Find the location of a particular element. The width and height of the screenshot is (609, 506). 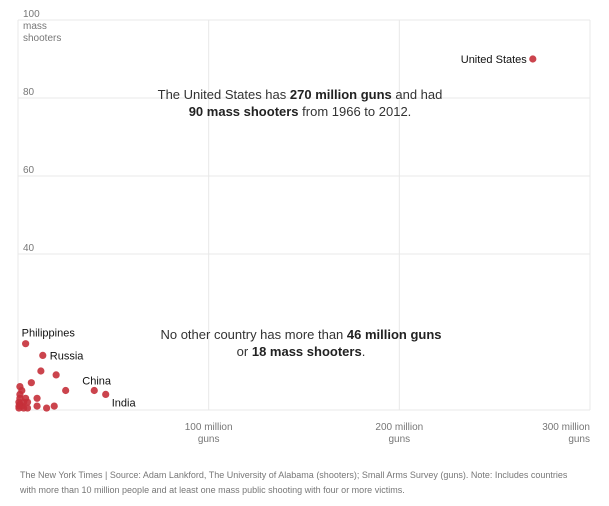

y-tick-label: mass is located at coordinates (35, 26).